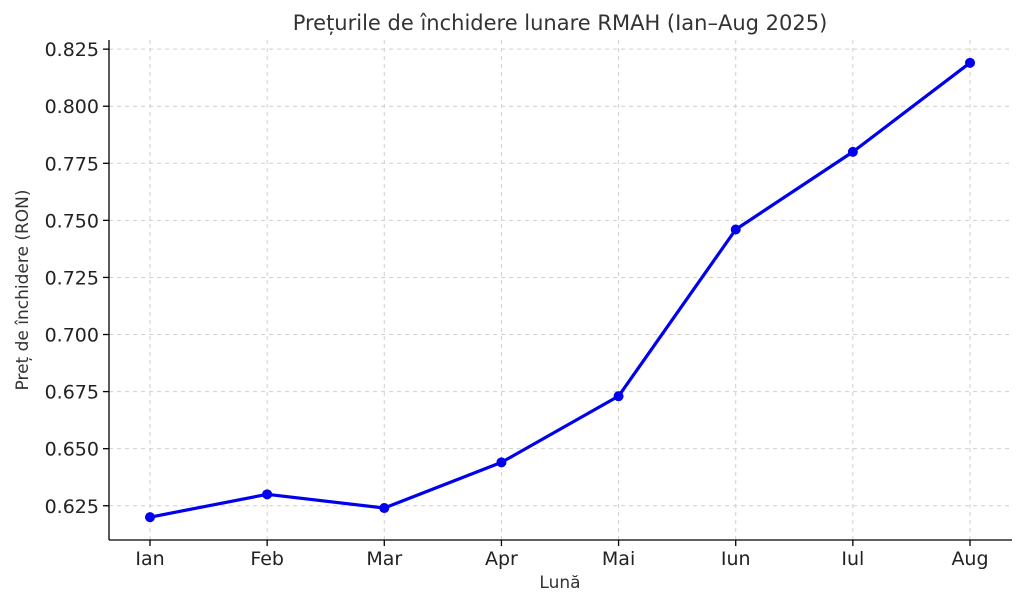 This screenshot has width=1024, height=606. Describe the element at coordinates (72, 107) in the screenshot. I see `y-tick-label: 0.800` at that location.